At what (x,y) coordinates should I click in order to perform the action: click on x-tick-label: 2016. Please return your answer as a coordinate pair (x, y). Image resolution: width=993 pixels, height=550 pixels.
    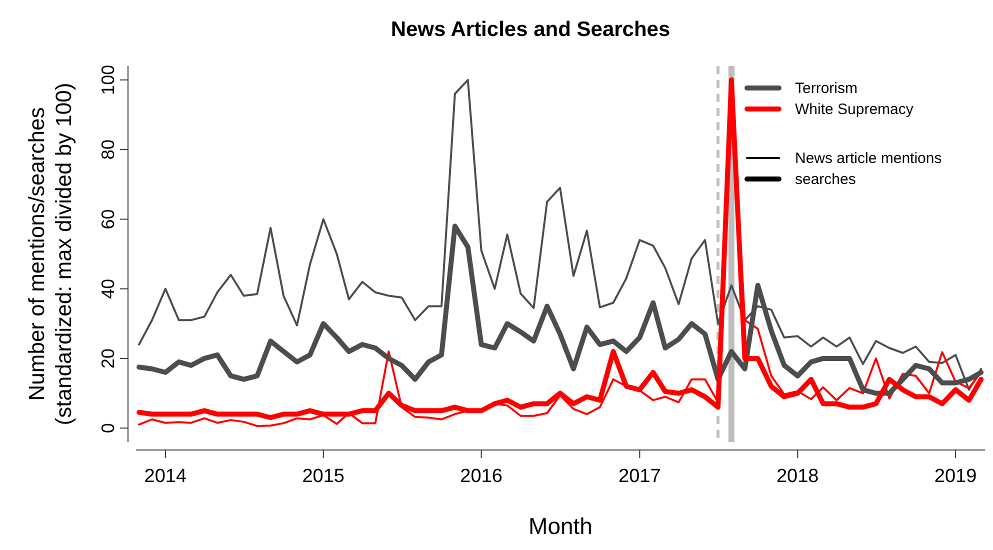
    Looking at the image, I should click on (481, 476).